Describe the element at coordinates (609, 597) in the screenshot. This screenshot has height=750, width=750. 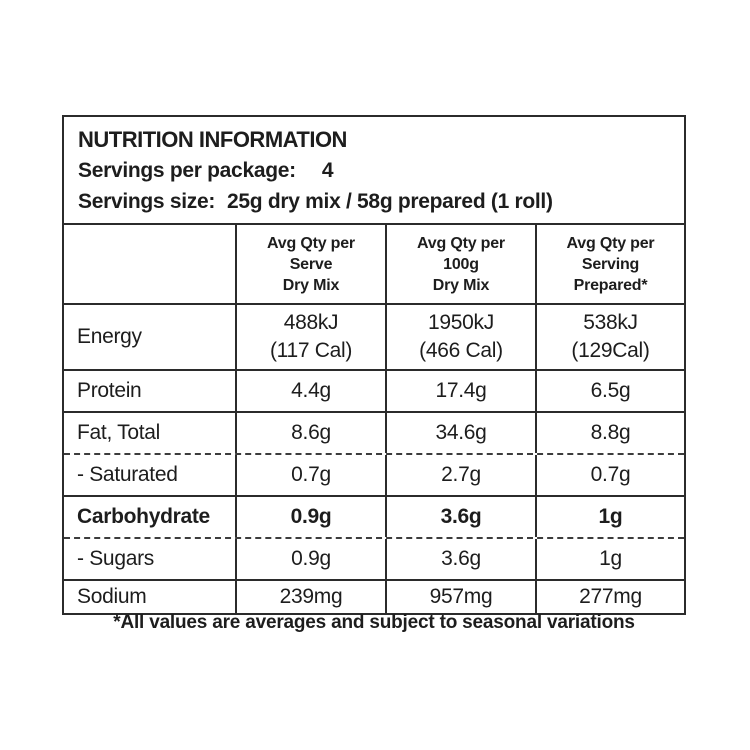
I see `row-value: 277mg` at that location.